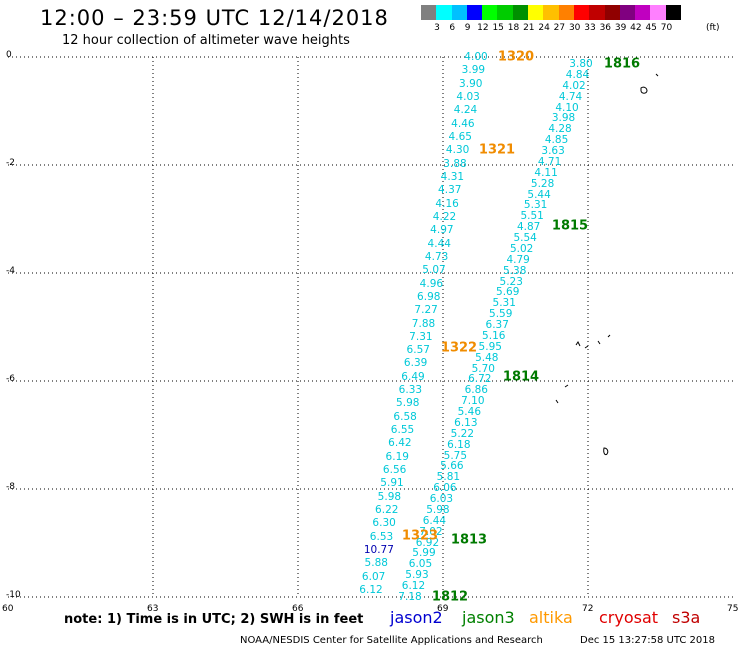  What do you see at coordinates (469, 540) in the screenshot?
I see `pass-label: 1813` at bounding box center [469, 540].